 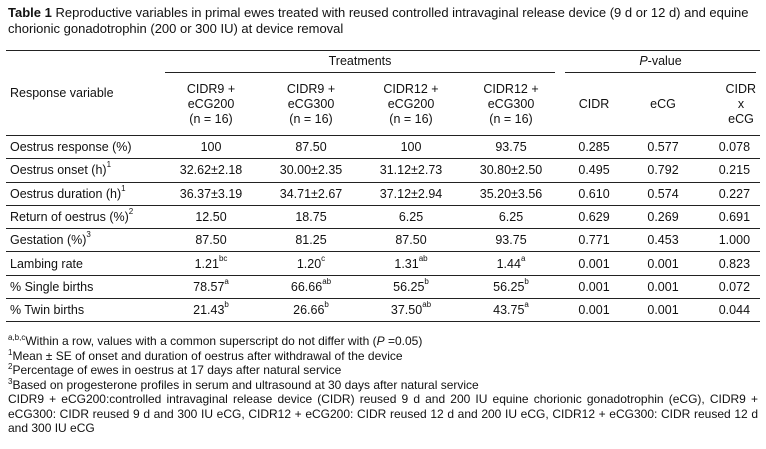 What do you see at coordinates (62, 93) in the screenshot?
I see `response-header-text: Response variable` at bounding box center [62, 93].